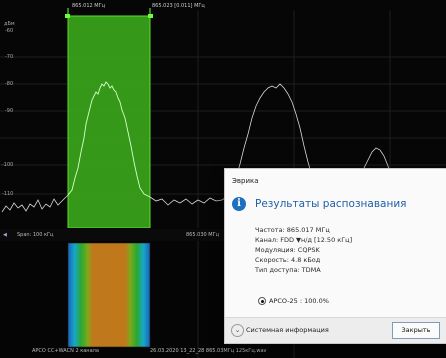  I want to click on y-axis-unit: дБм, so click(9, 24).